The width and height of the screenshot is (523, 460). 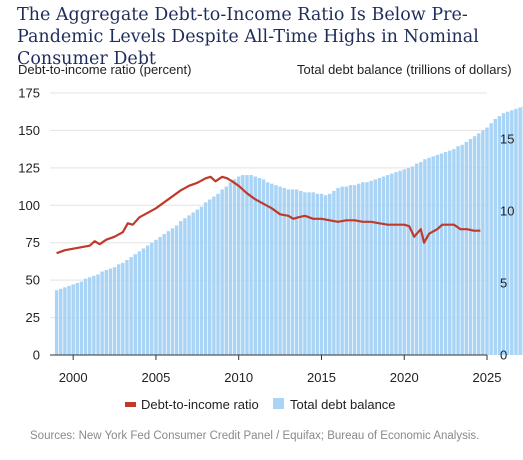 I want to click on legend: Debt-to-income ratio Total debt balance, so click(x=260, y=404).